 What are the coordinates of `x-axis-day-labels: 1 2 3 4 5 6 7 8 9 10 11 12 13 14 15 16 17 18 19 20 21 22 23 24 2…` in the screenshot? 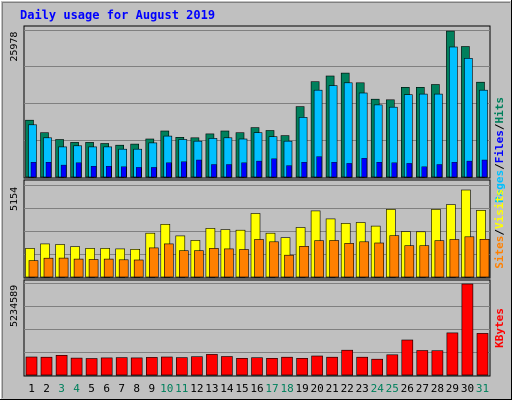 It's located at (258, 388).